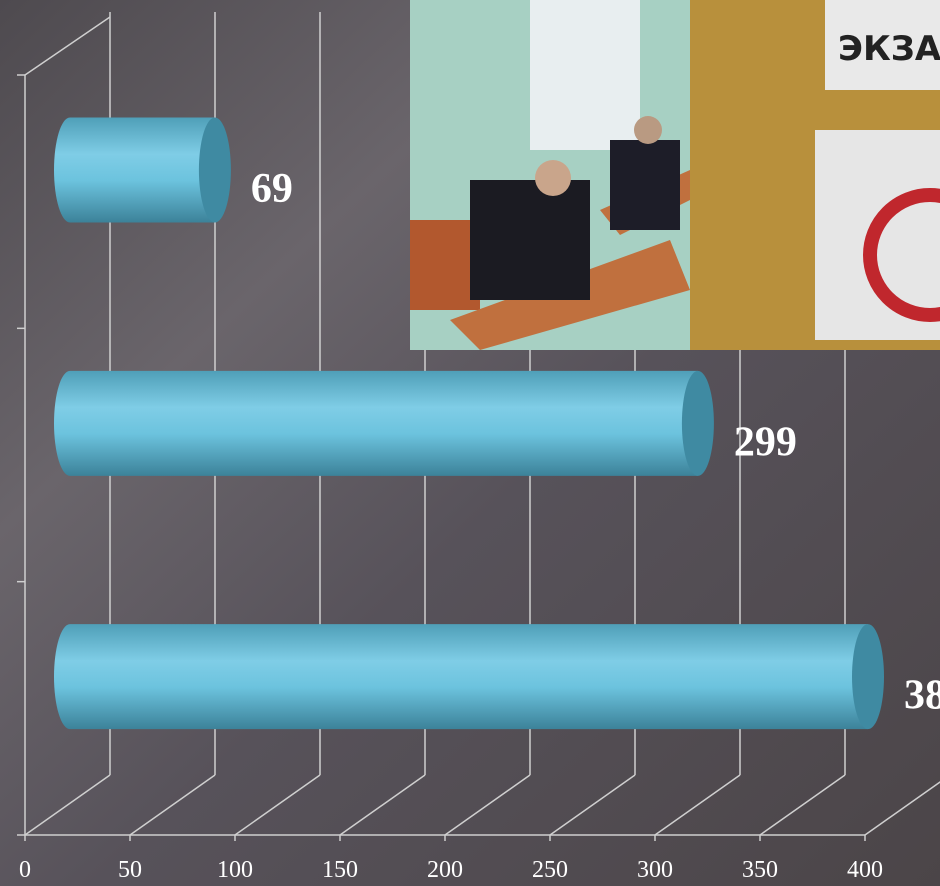  What do you see at coordinates (67, 46) in the screenshot?
I see `axis-line` at bounding box center [67, 46].